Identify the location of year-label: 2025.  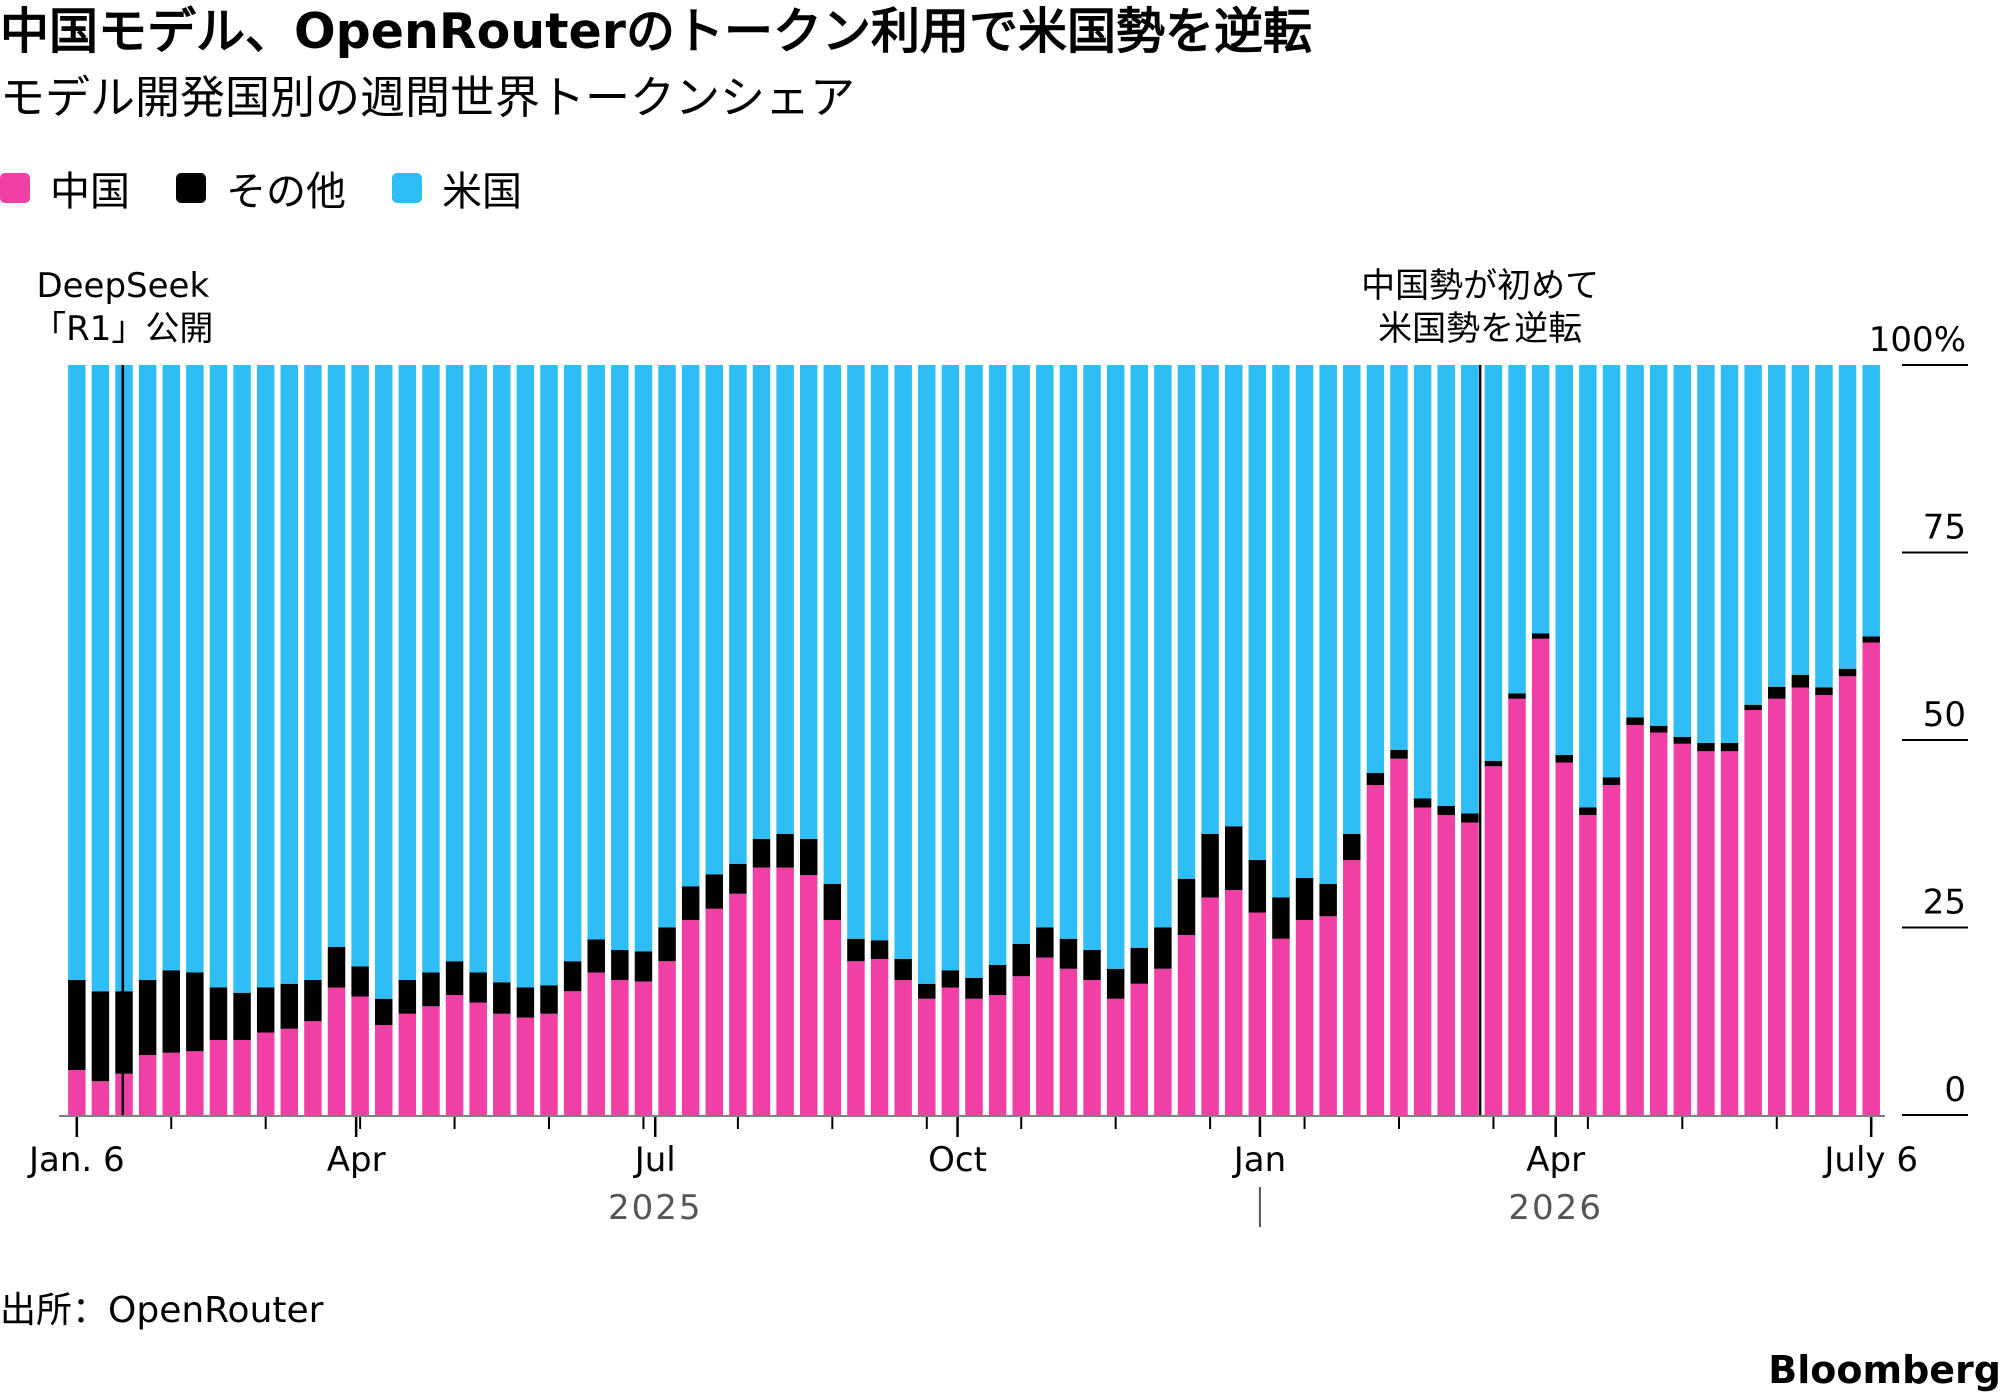
(655, 1208).